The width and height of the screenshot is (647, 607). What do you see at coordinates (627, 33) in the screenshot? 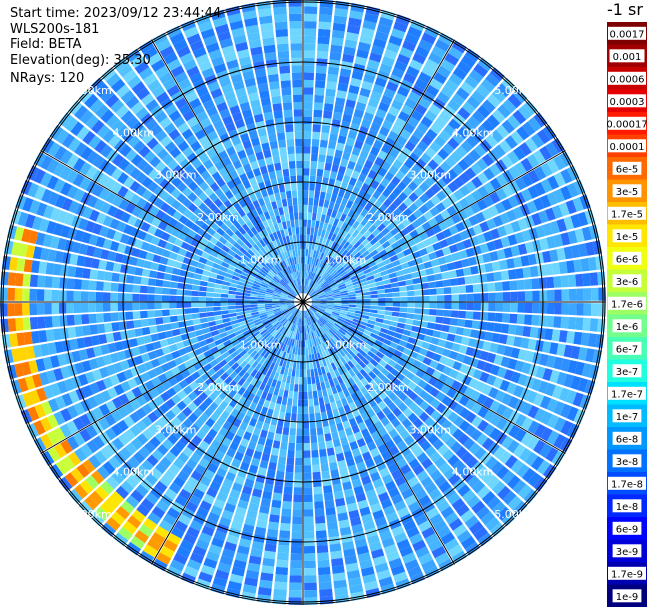
I see `colorbar-tick-bg` at bounding box center [627, 33].